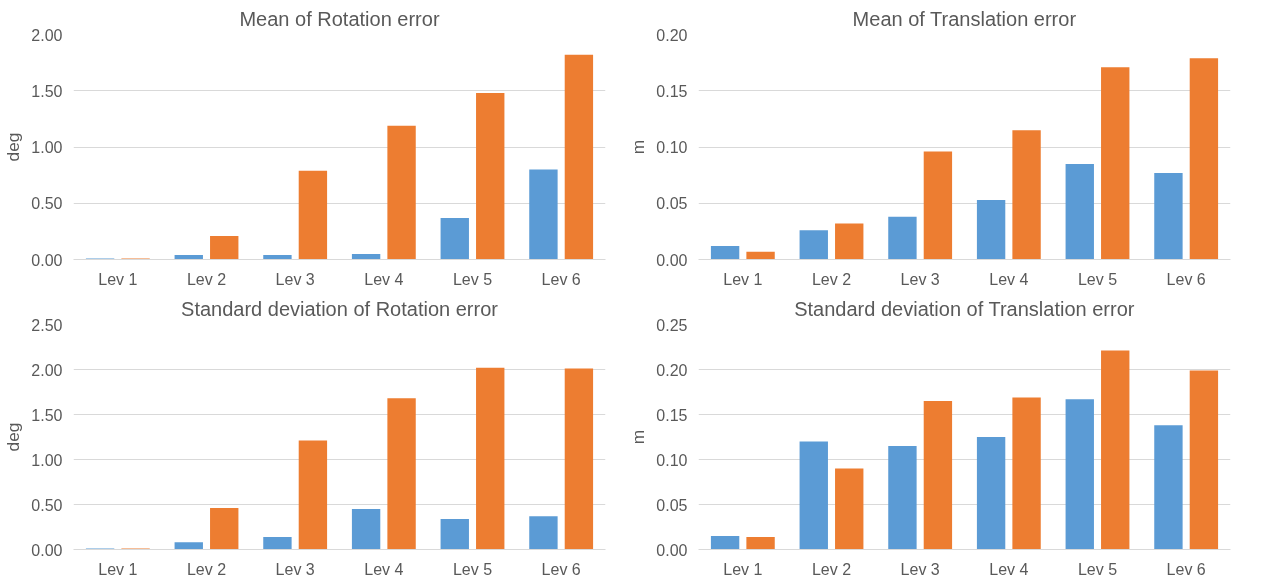  What do you see at coordinates (964, 308) in the screenshot?
I see `chart-title: Standard deviation of Translation error` at bounding box center [964, 308].